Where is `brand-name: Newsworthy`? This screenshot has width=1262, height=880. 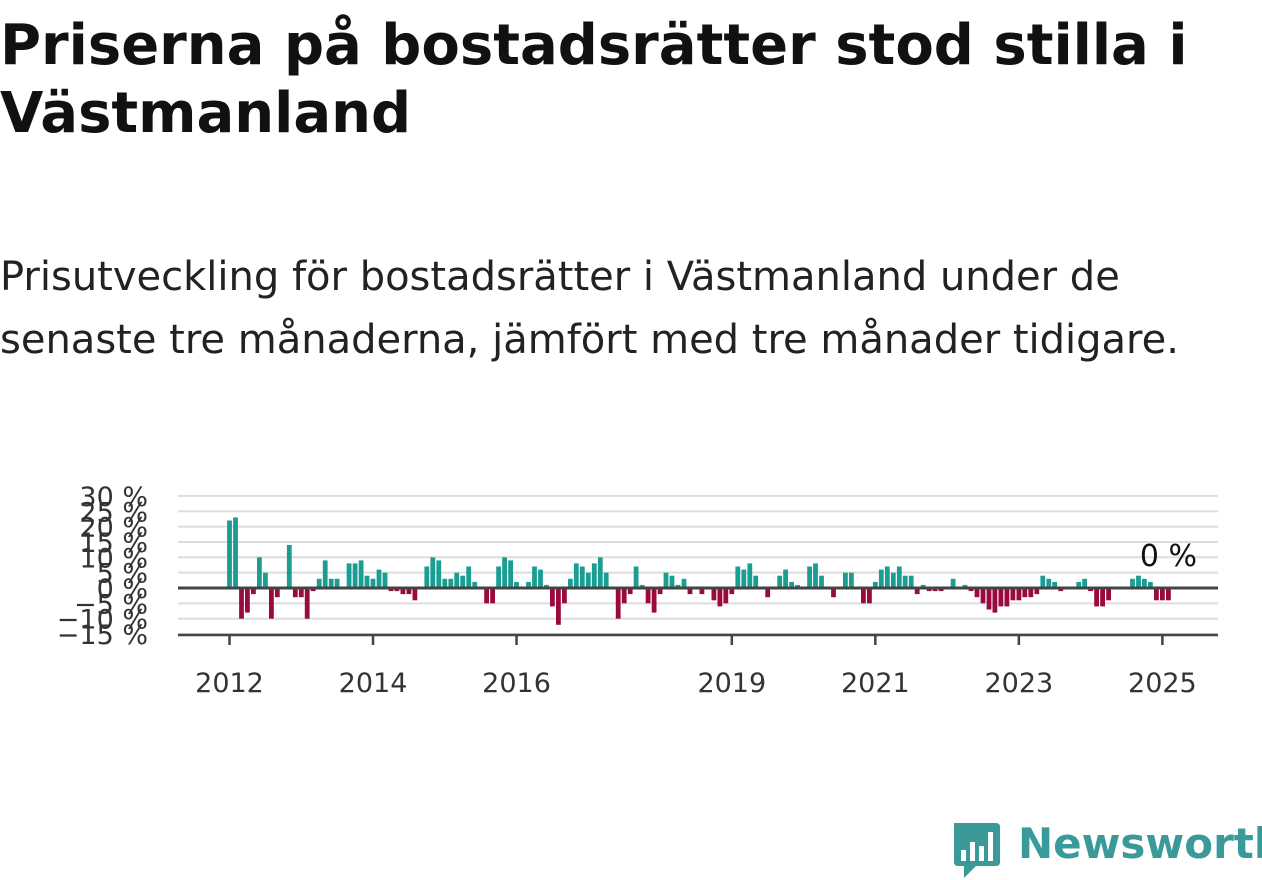 brand-name: Newsworthy is located at coordinates (1140, 843).